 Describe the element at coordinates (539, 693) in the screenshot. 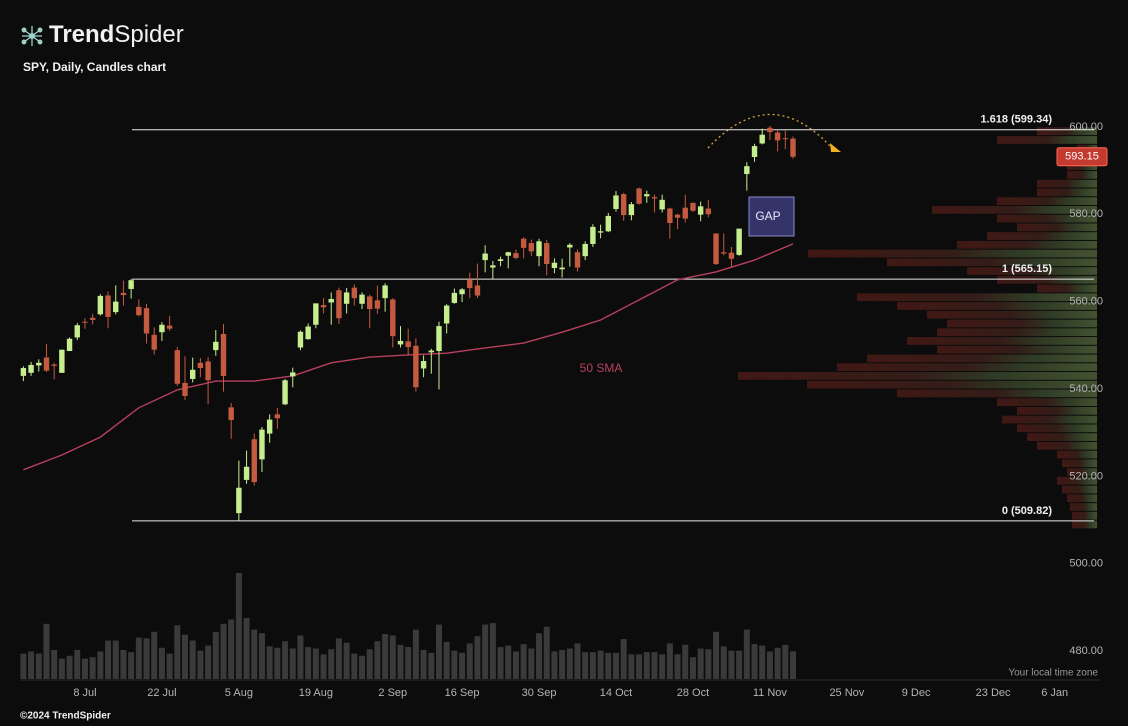

I see `x-tick-label: 30 Sep` at that location.